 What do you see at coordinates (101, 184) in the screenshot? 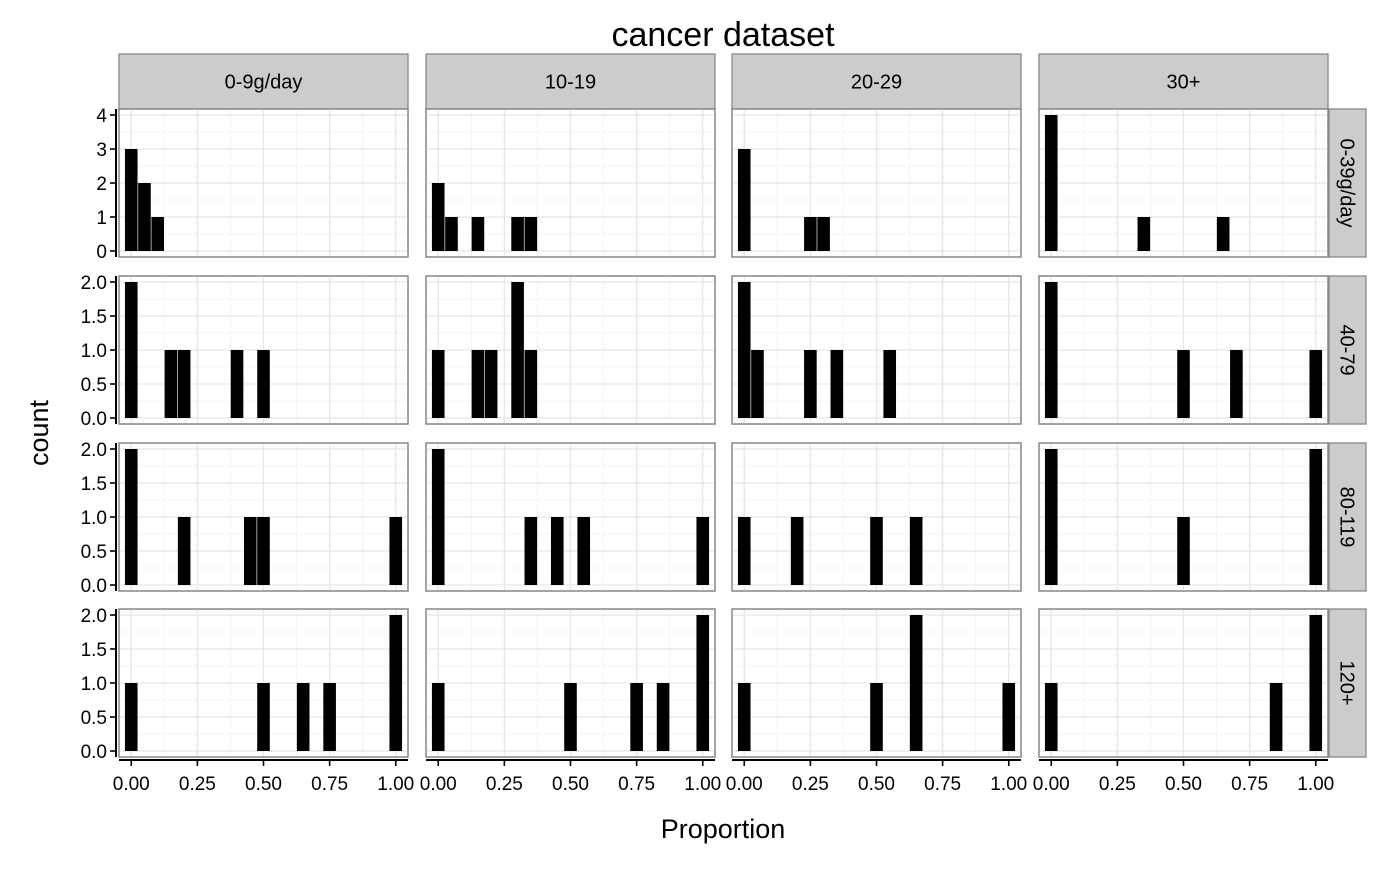
I see `y-tick-label: 2` at bounding box center [101, 184].